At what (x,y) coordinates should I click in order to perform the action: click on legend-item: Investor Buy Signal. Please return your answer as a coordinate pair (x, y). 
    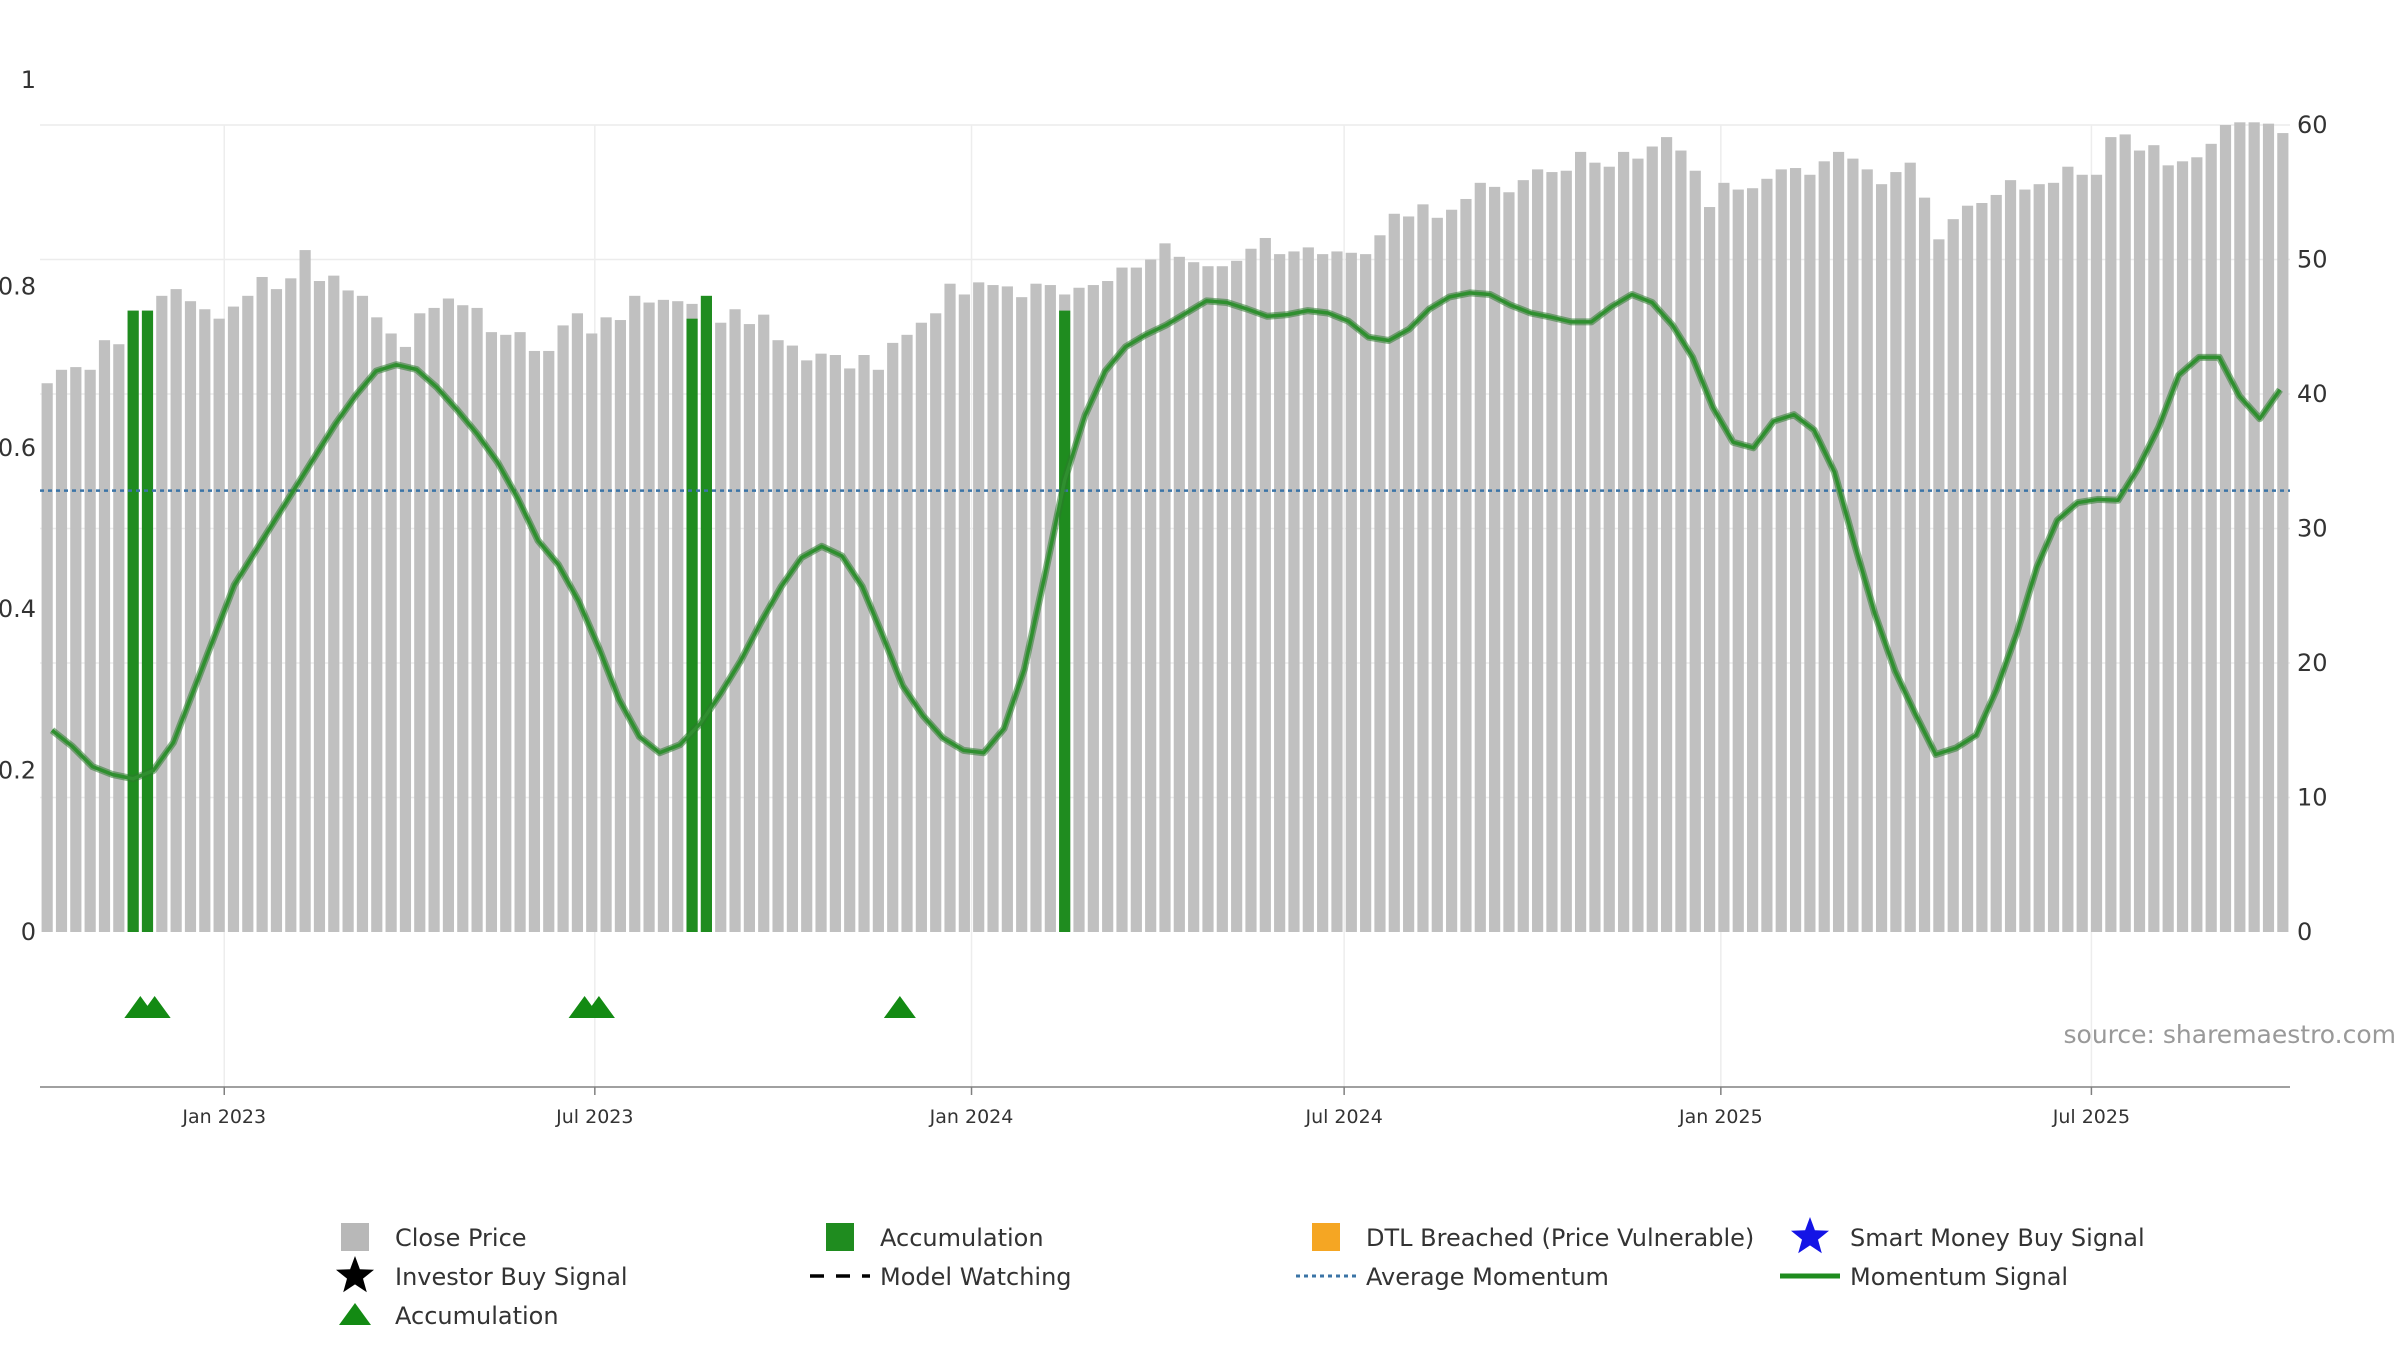
    Looking at the image, I should click on (482, 1274).